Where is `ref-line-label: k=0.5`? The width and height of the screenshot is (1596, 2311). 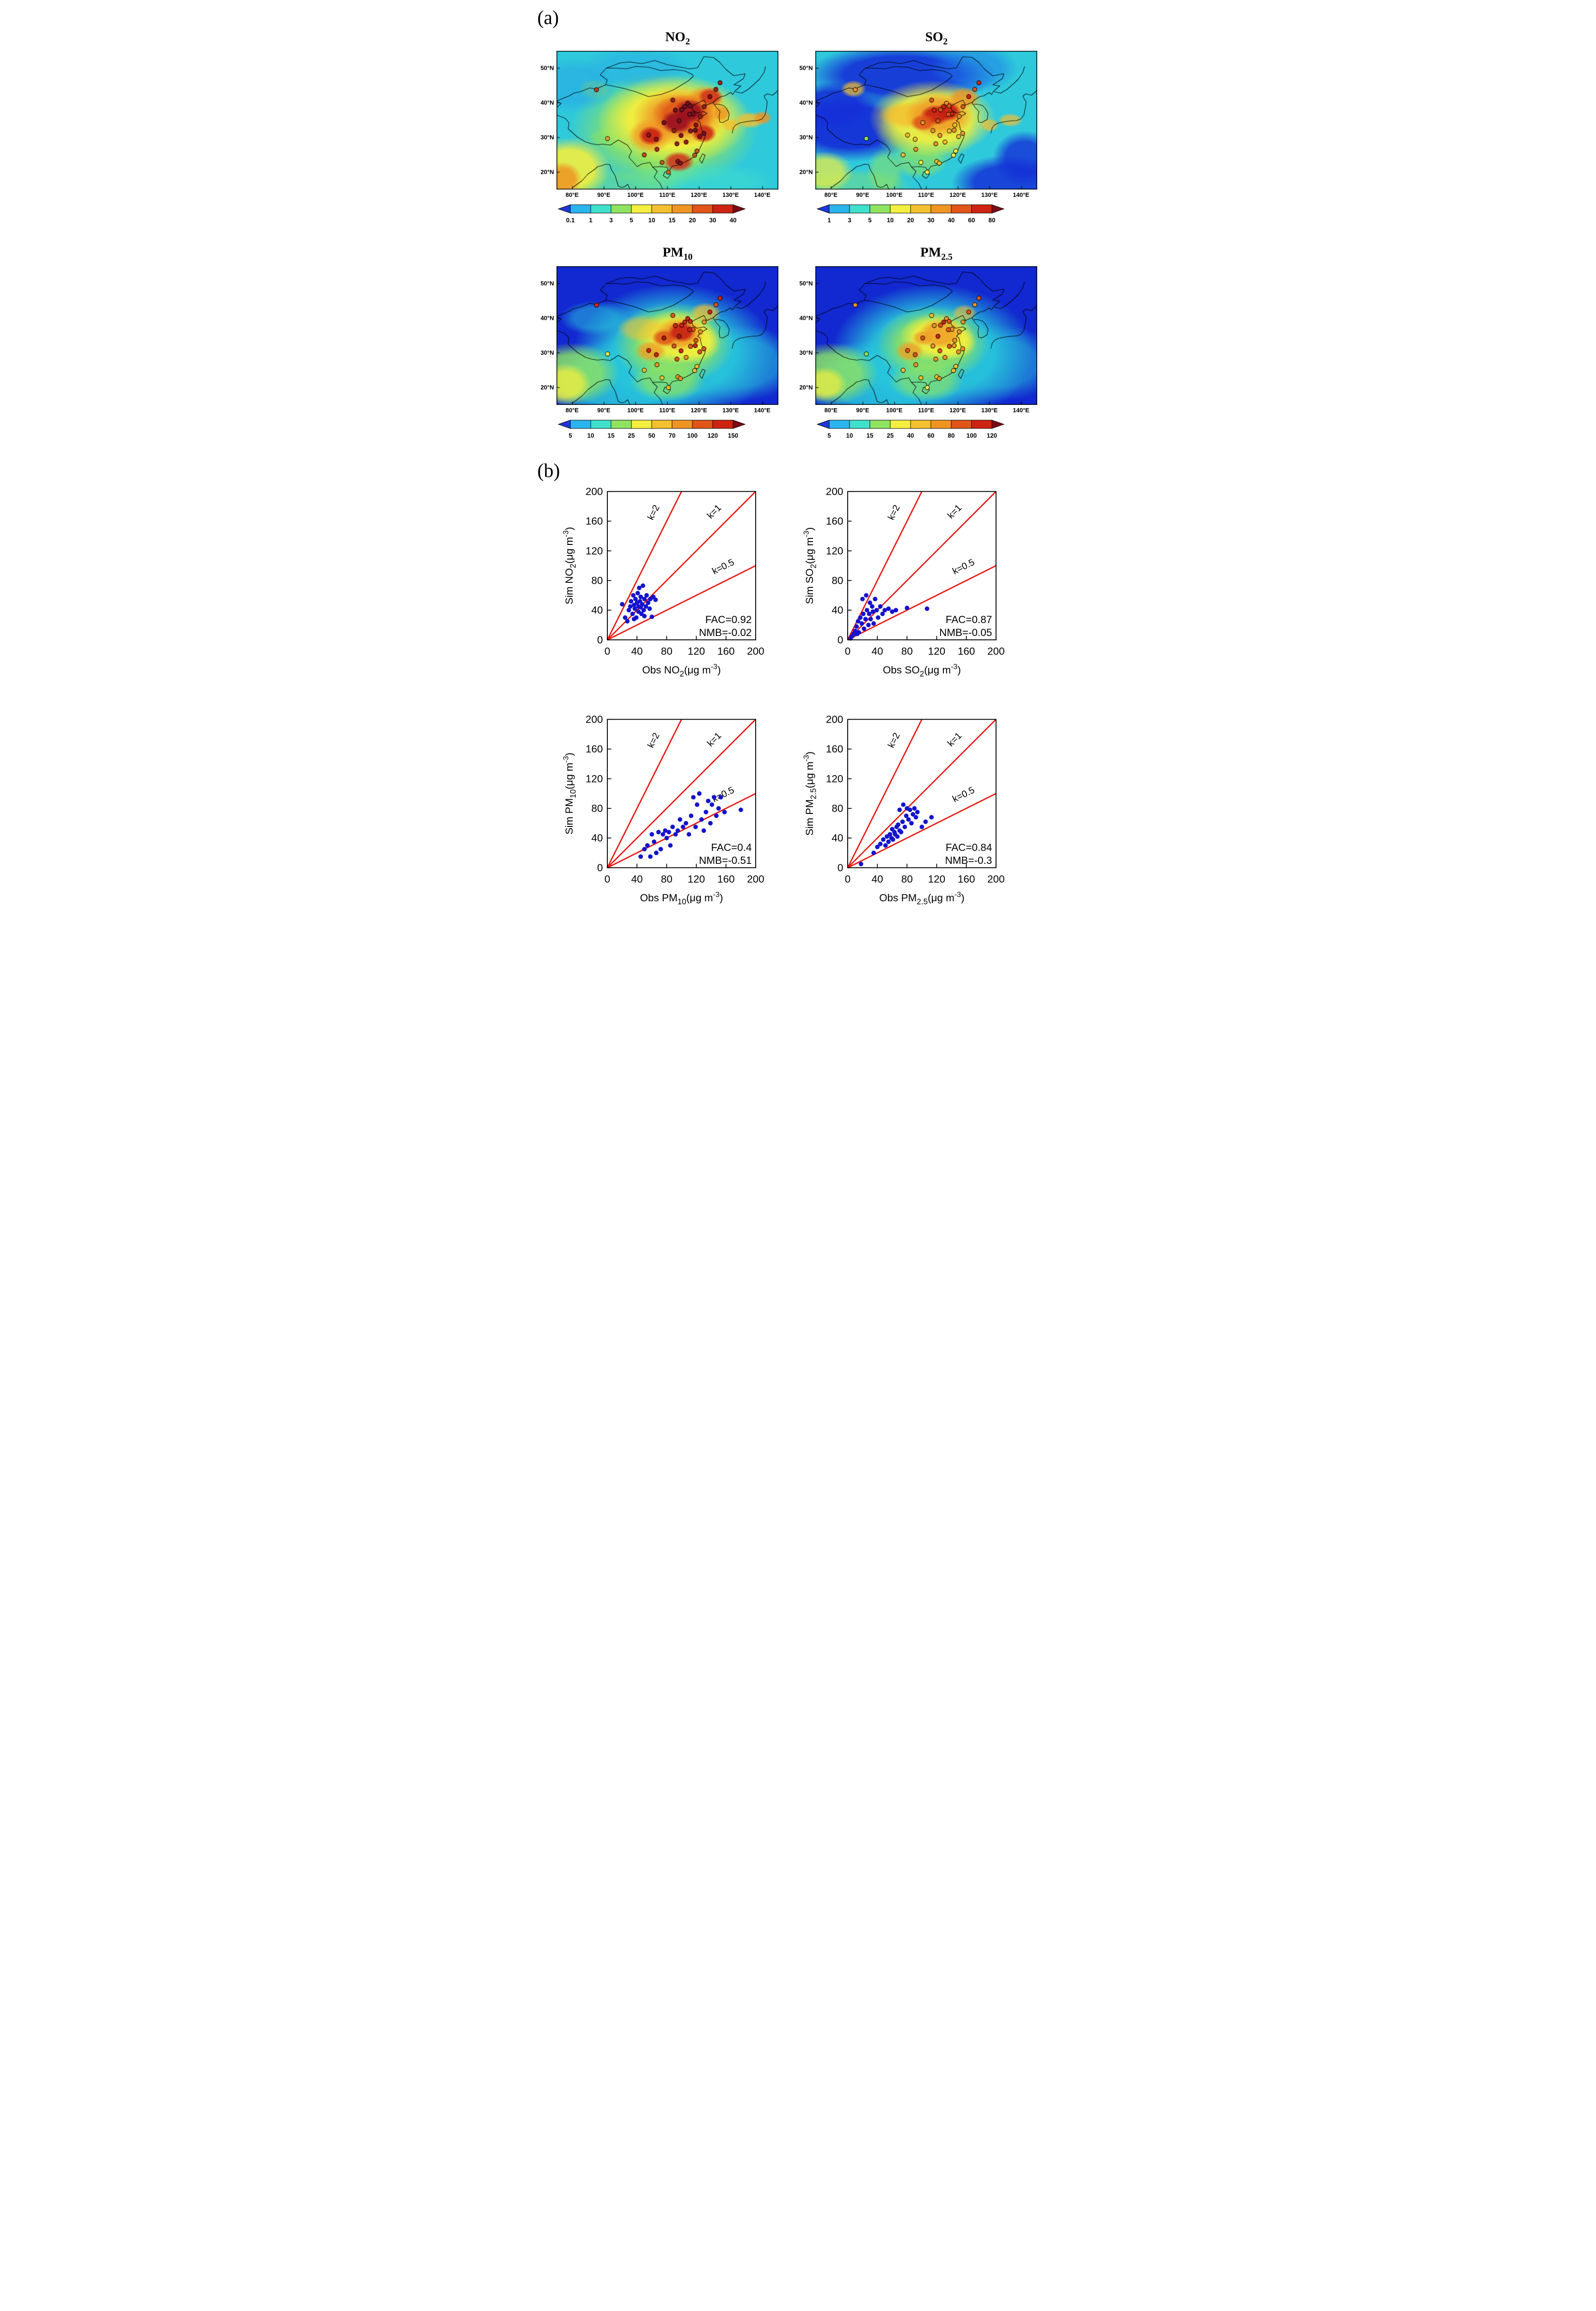
ref-line-label: k=0.5 is located at coordinates (723, 566).